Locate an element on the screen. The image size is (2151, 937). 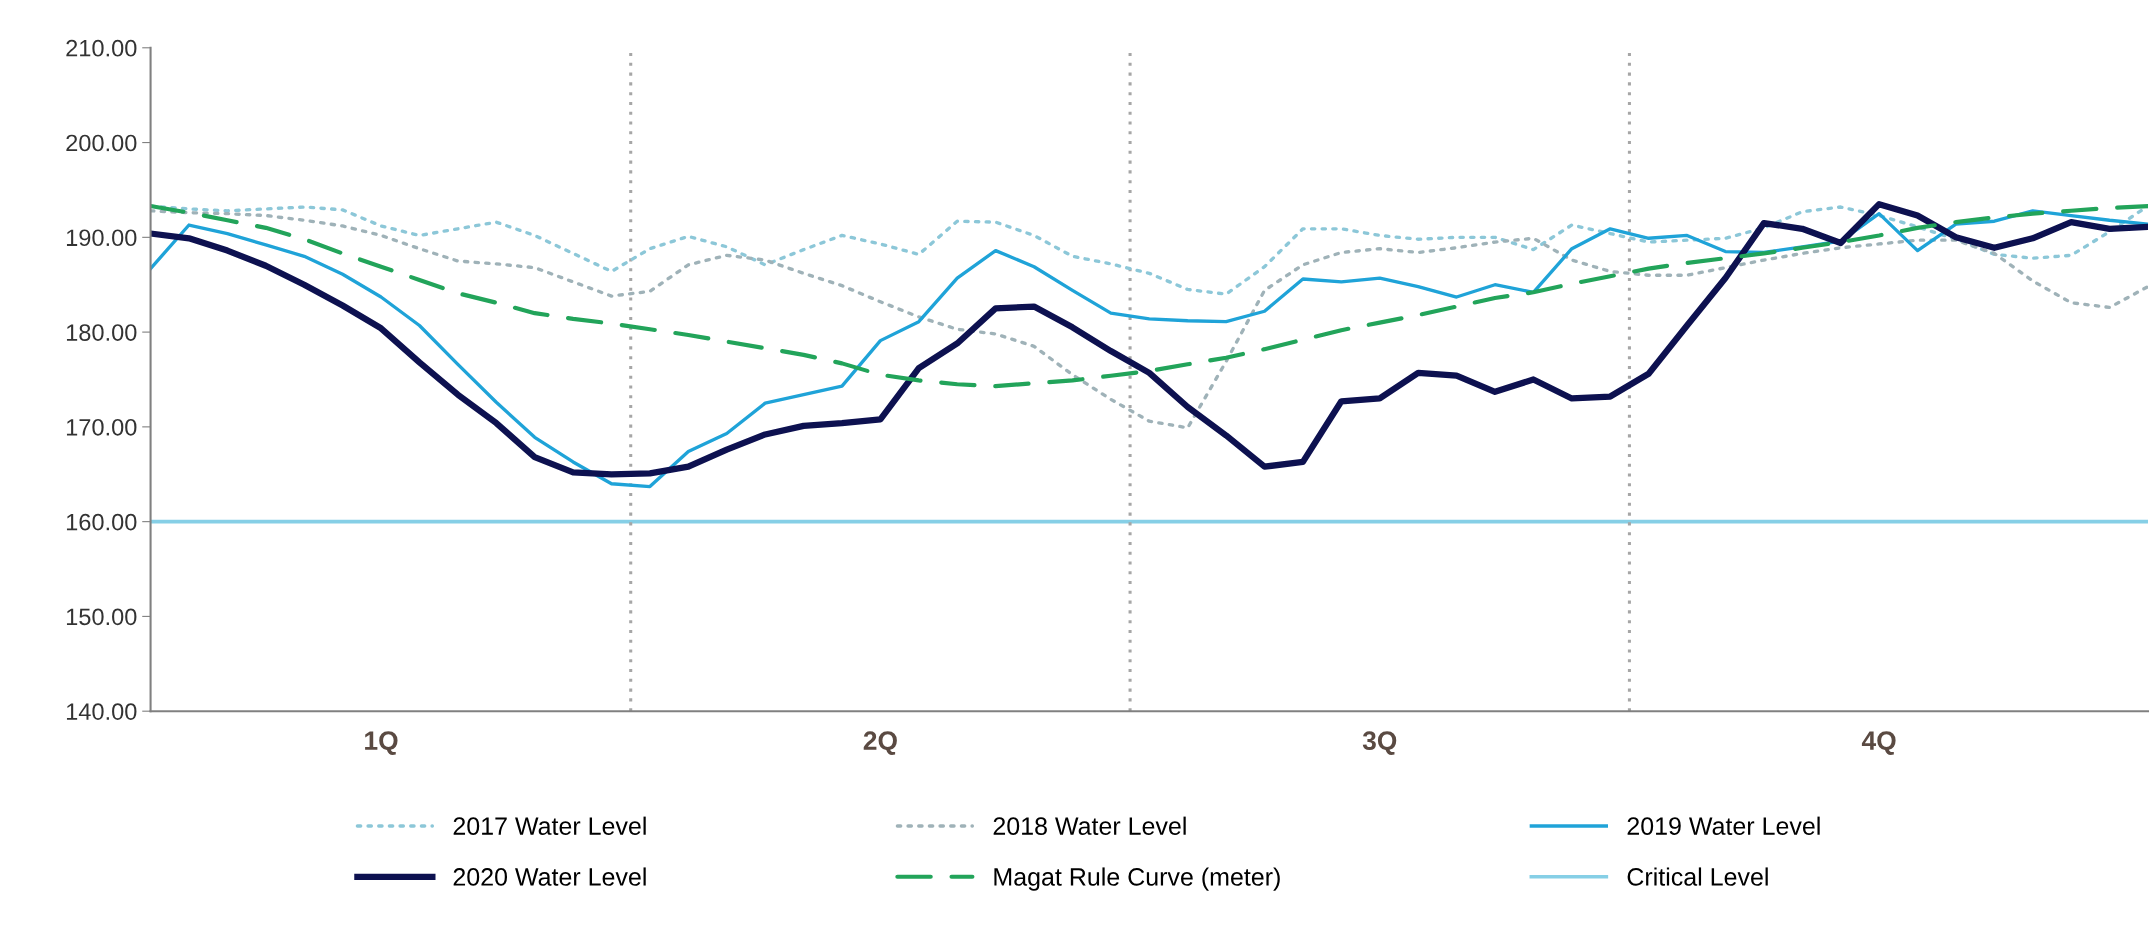
legend-label: Critical Level is located at coordinates (1697, 876).